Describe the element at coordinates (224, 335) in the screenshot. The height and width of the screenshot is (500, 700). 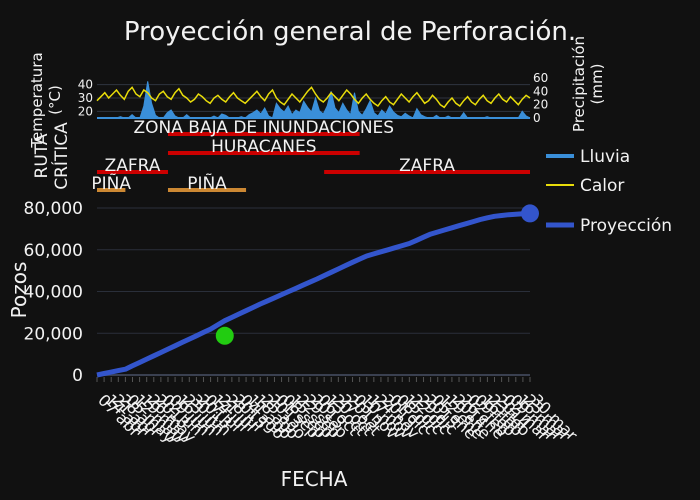
I see `marker-inicio` at that location.